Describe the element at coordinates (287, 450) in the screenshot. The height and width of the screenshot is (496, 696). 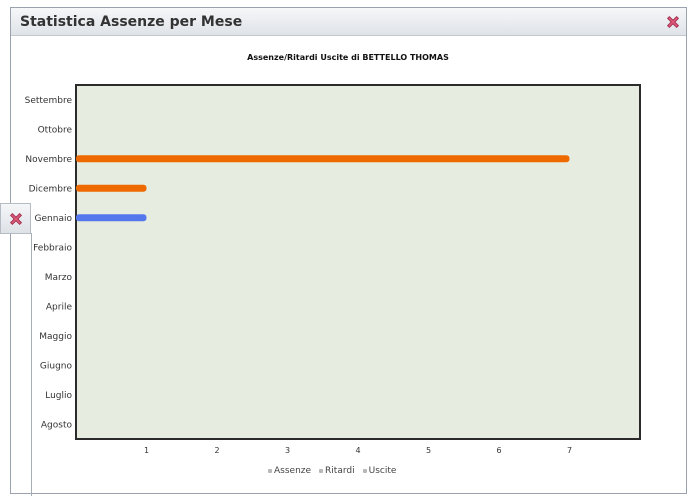
I see `x-tick-label: 3` at that location.